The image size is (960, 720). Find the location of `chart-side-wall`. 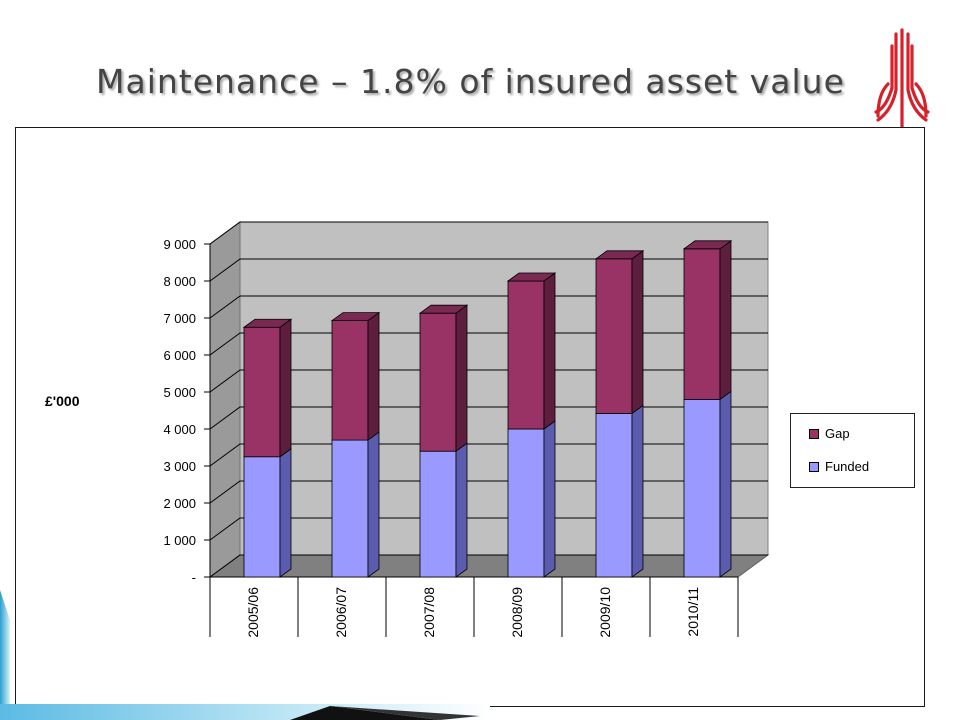

chart-side-wall is located at coordinates (225, 399).